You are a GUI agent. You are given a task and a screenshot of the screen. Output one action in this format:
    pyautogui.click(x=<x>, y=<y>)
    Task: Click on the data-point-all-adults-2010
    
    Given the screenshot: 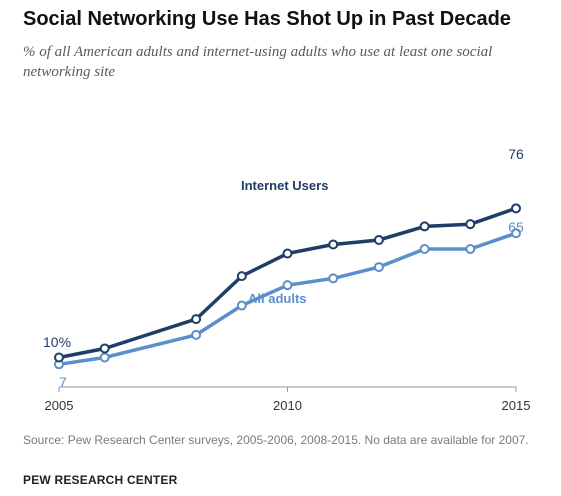 What is the action you would take?
    pyautogui.click(x=287, y=285)
    